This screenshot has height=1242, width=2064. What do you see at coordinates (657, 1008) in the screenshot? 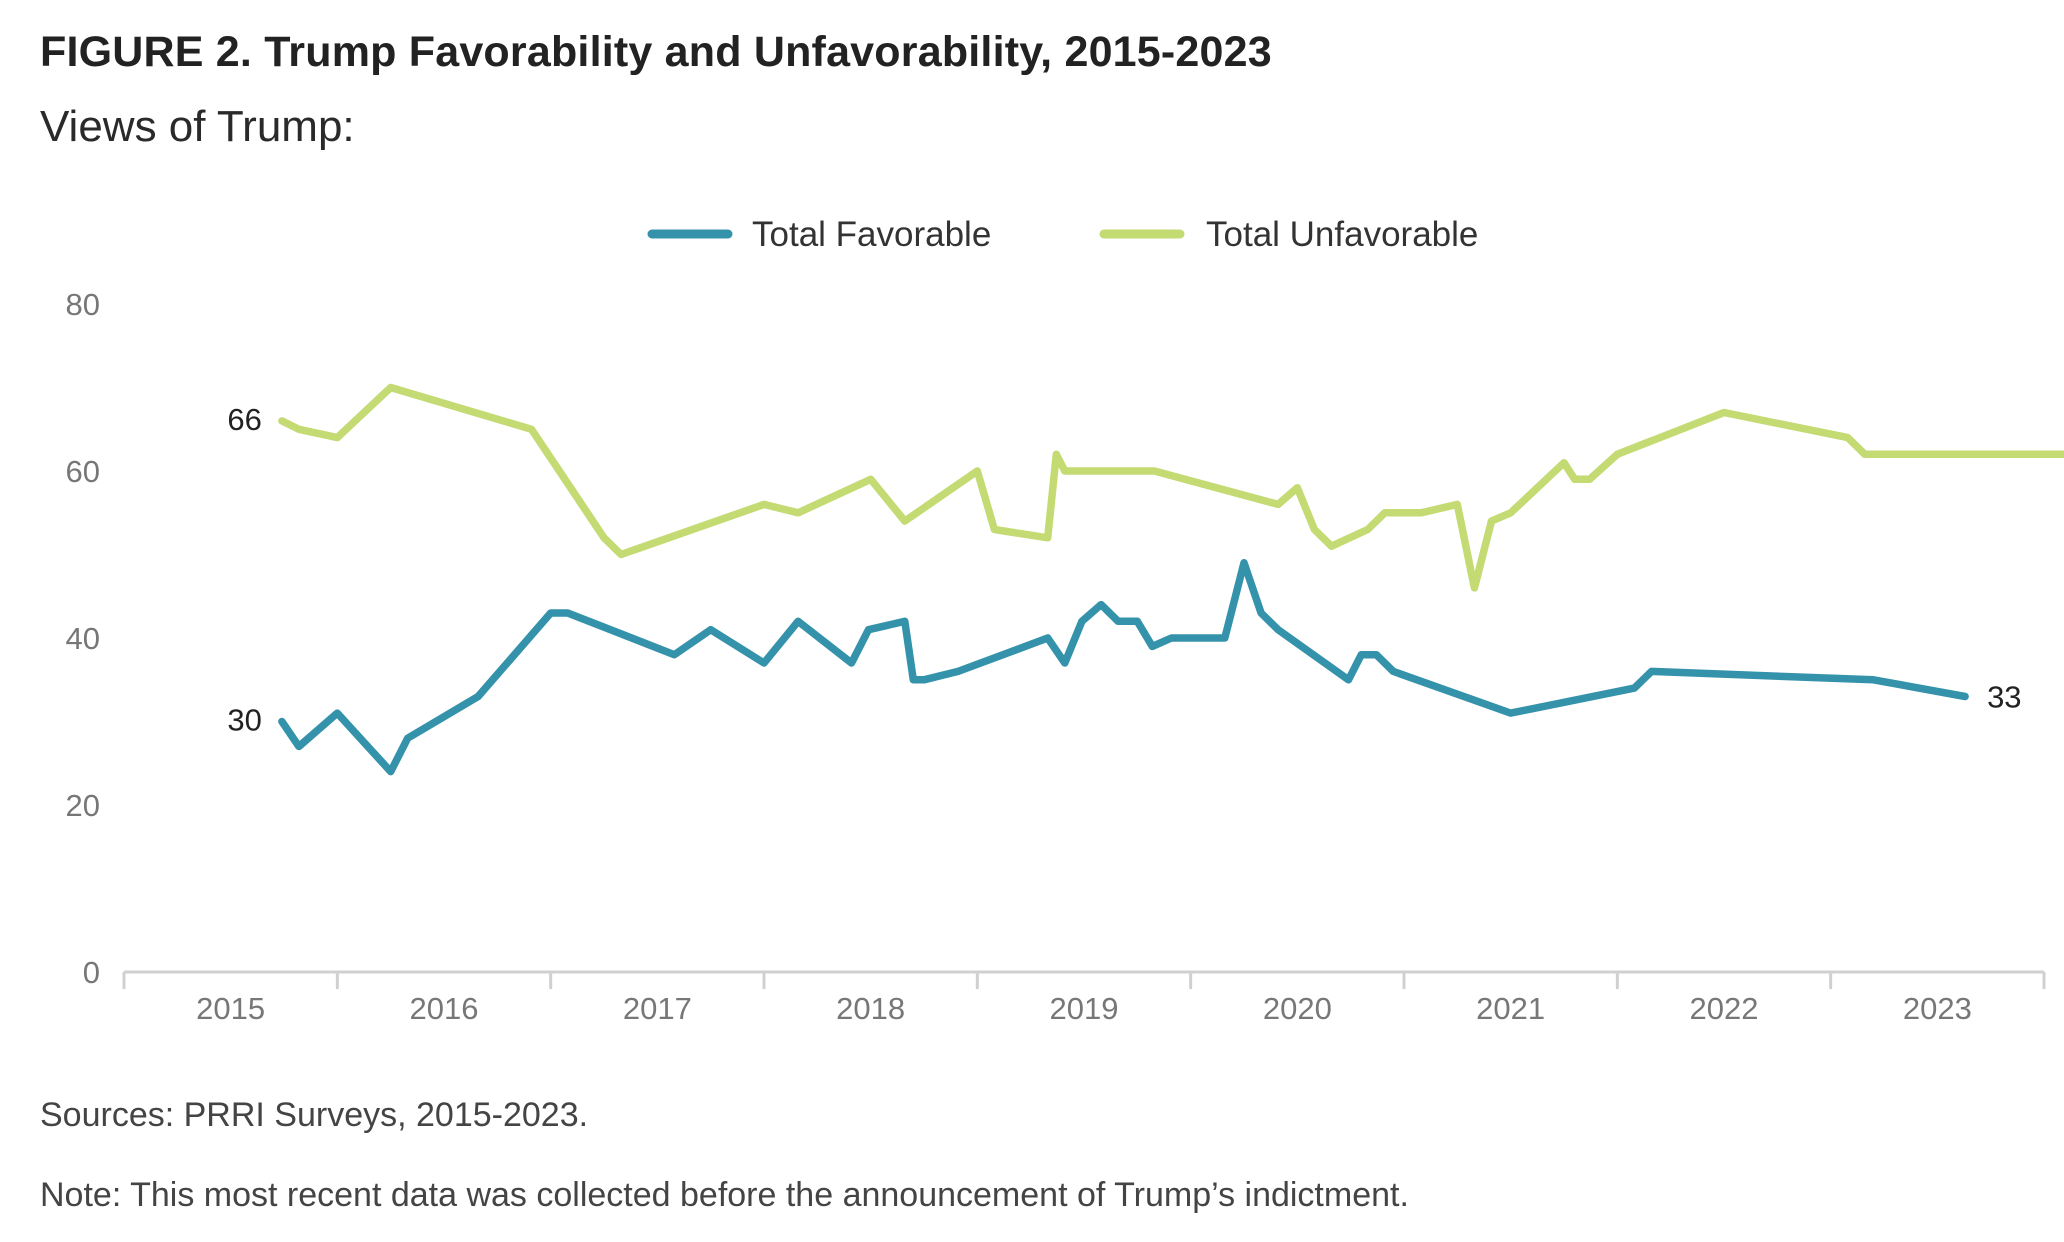
I see `x-tick-label: 2017` at bounding box center [657, 1008].